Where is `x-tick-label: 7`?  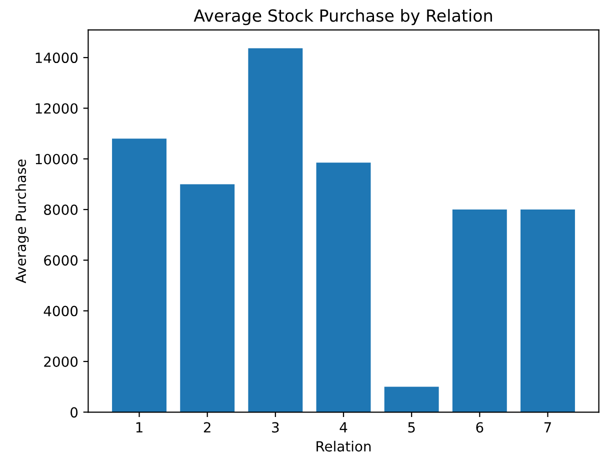 x-tick-label: 7 is located at coordinates (547, 427).